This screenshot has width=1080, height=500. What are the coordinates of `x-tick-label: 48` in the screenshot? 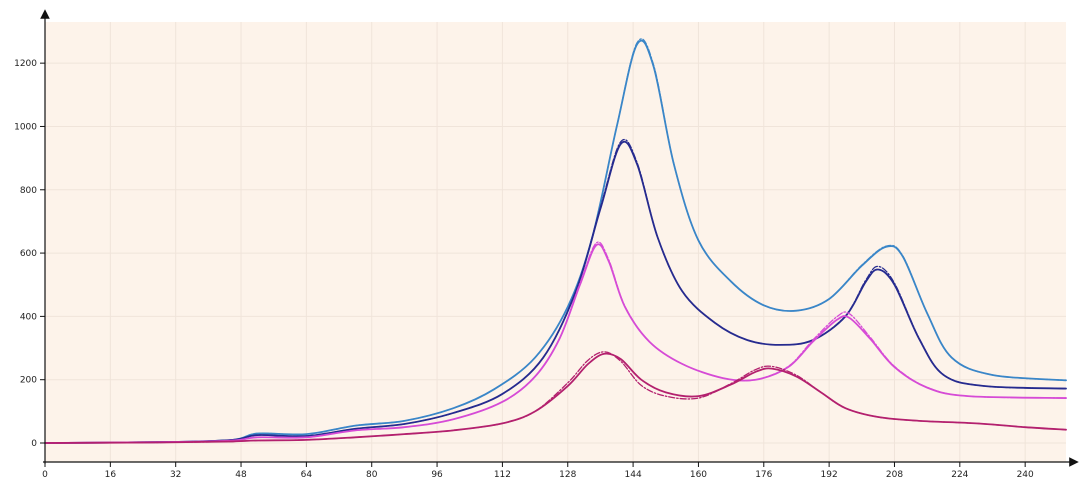 It's located at (241, 475).